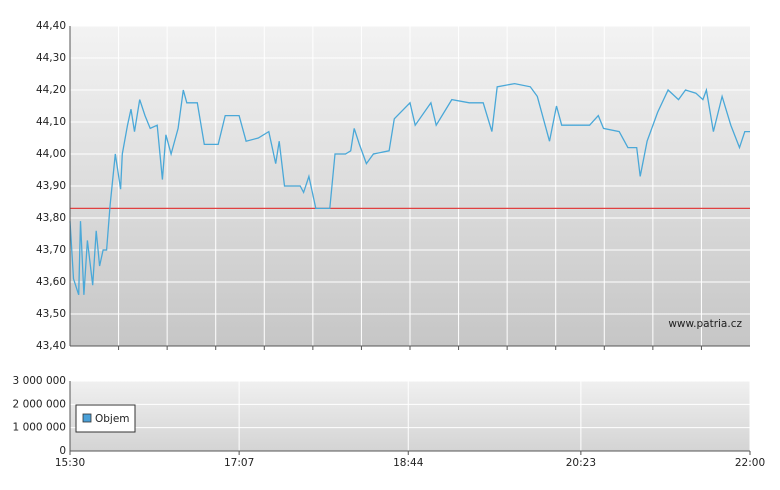  What do you see at coordinates (70, 463) in the screenshot?
I see `x-tick-label: 15:30` at bounding box center [70, 463].